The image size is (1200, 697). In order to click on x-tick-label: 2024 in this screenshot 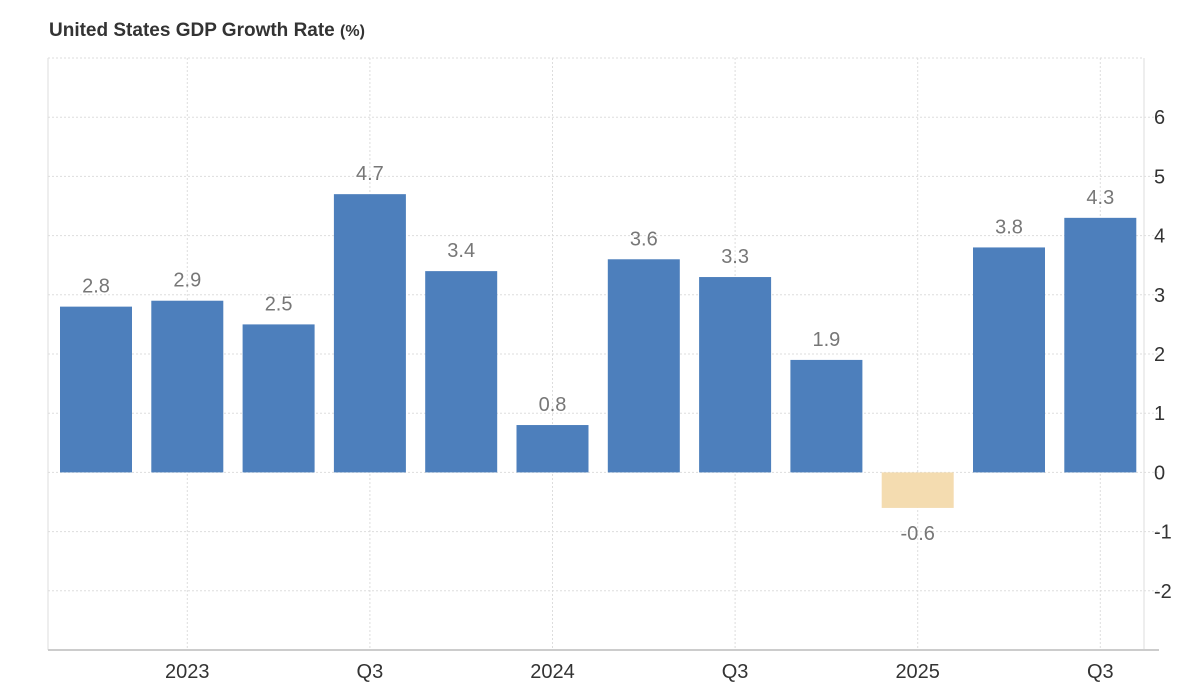, I will do `click(552, 672)`.